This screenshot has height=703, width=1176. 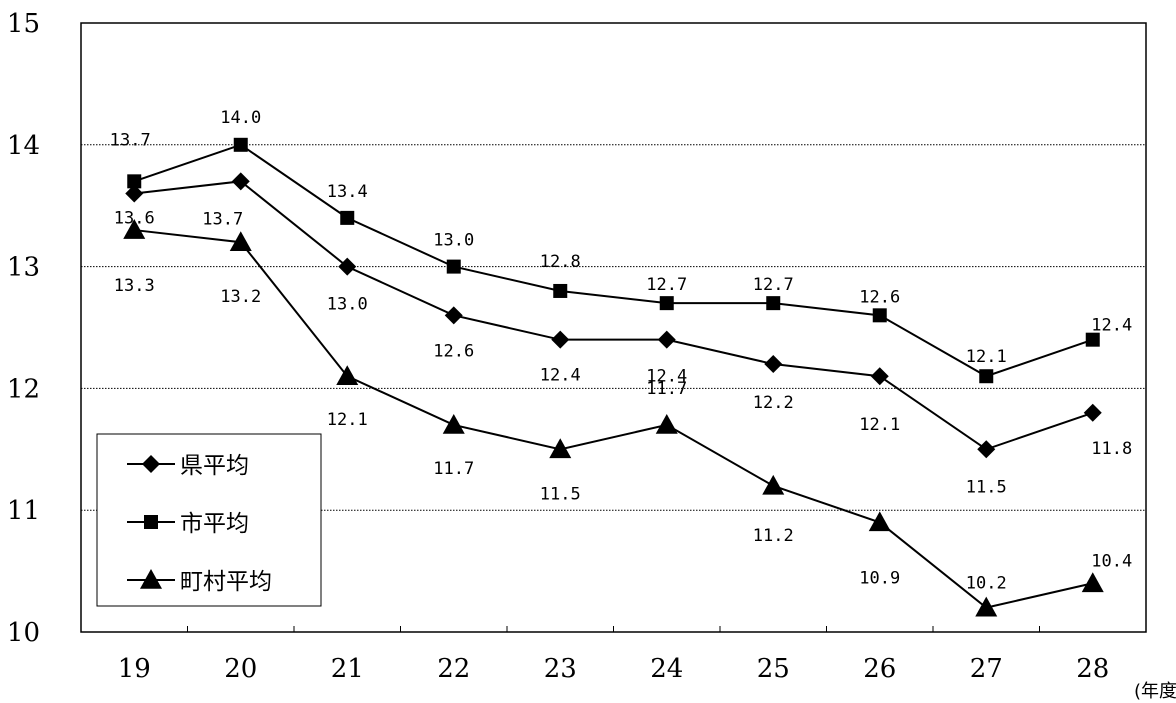 I want to click on x-axis-unit: (年度), so click(x=1155, y=691).